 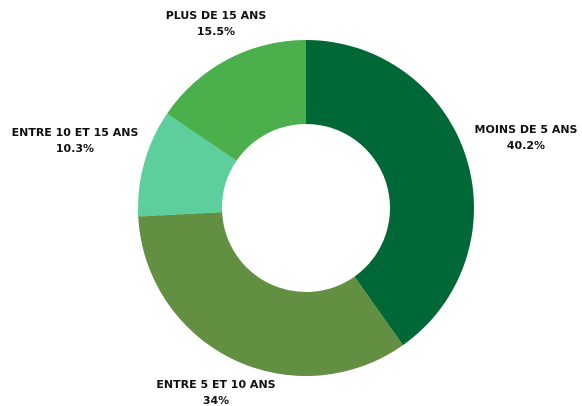 I want to click on slice-label: PLUS DE 15 ANS, so click(x=216, y=15).